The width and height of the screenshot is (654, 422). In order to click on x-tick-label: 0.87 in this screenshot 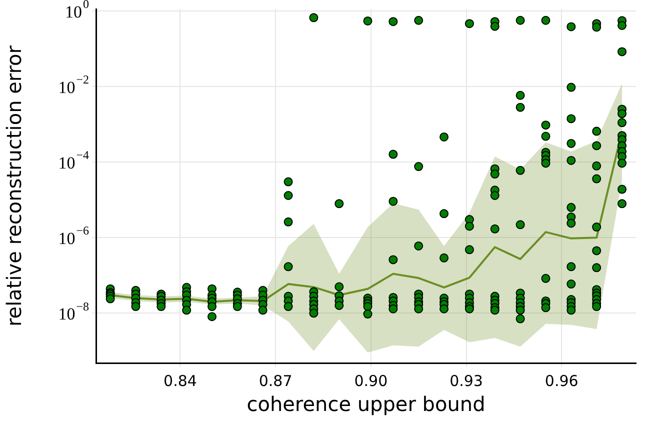, I will do `click(275, 381)`.